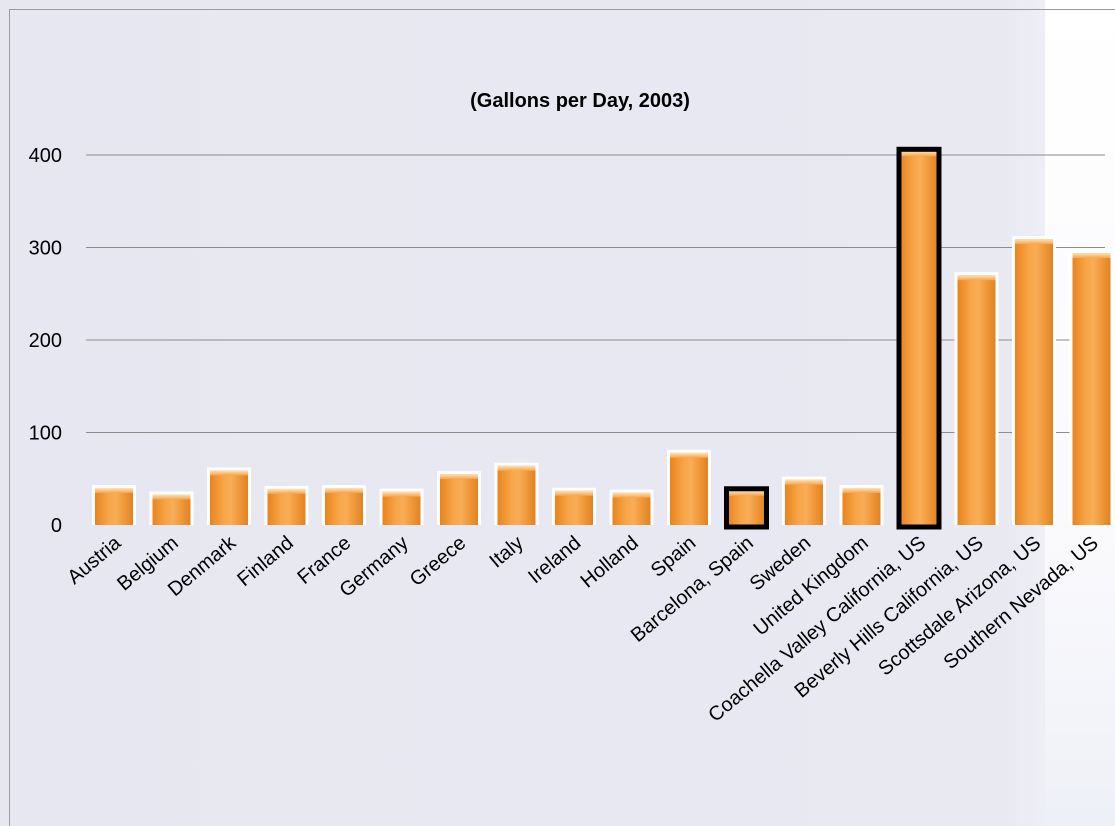  I want to click on bar-scottsdale-arizona-us, so click(1034, 381).